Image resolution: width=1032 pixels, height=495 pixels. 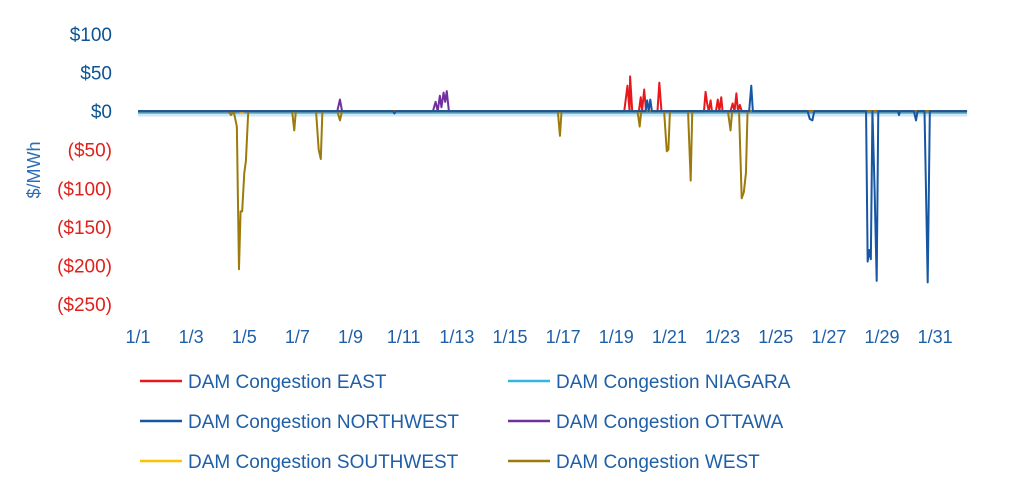 What do you see at coordinates (84, 266) in the screenshot?
I see `y-tick-label: ($200)` at bounding box center [84, 266].